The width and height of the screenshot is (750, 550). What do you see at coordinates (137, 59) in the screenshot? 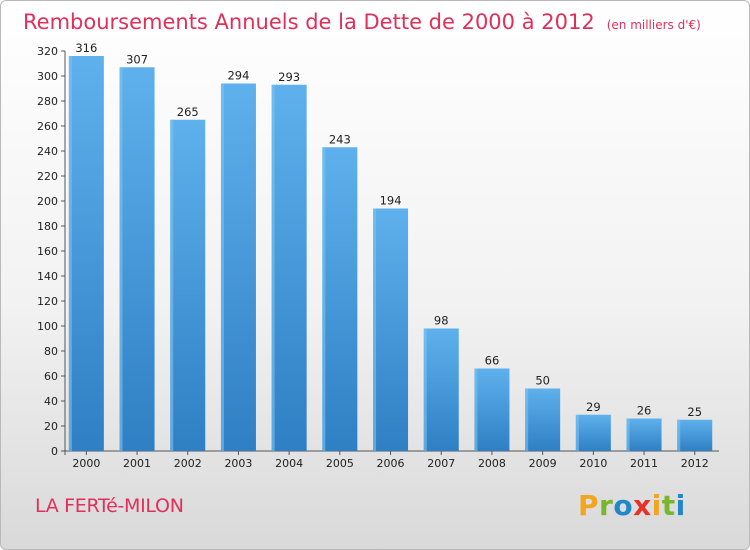
I see `bar-value-label: 307` at bounding box center [137, 59].